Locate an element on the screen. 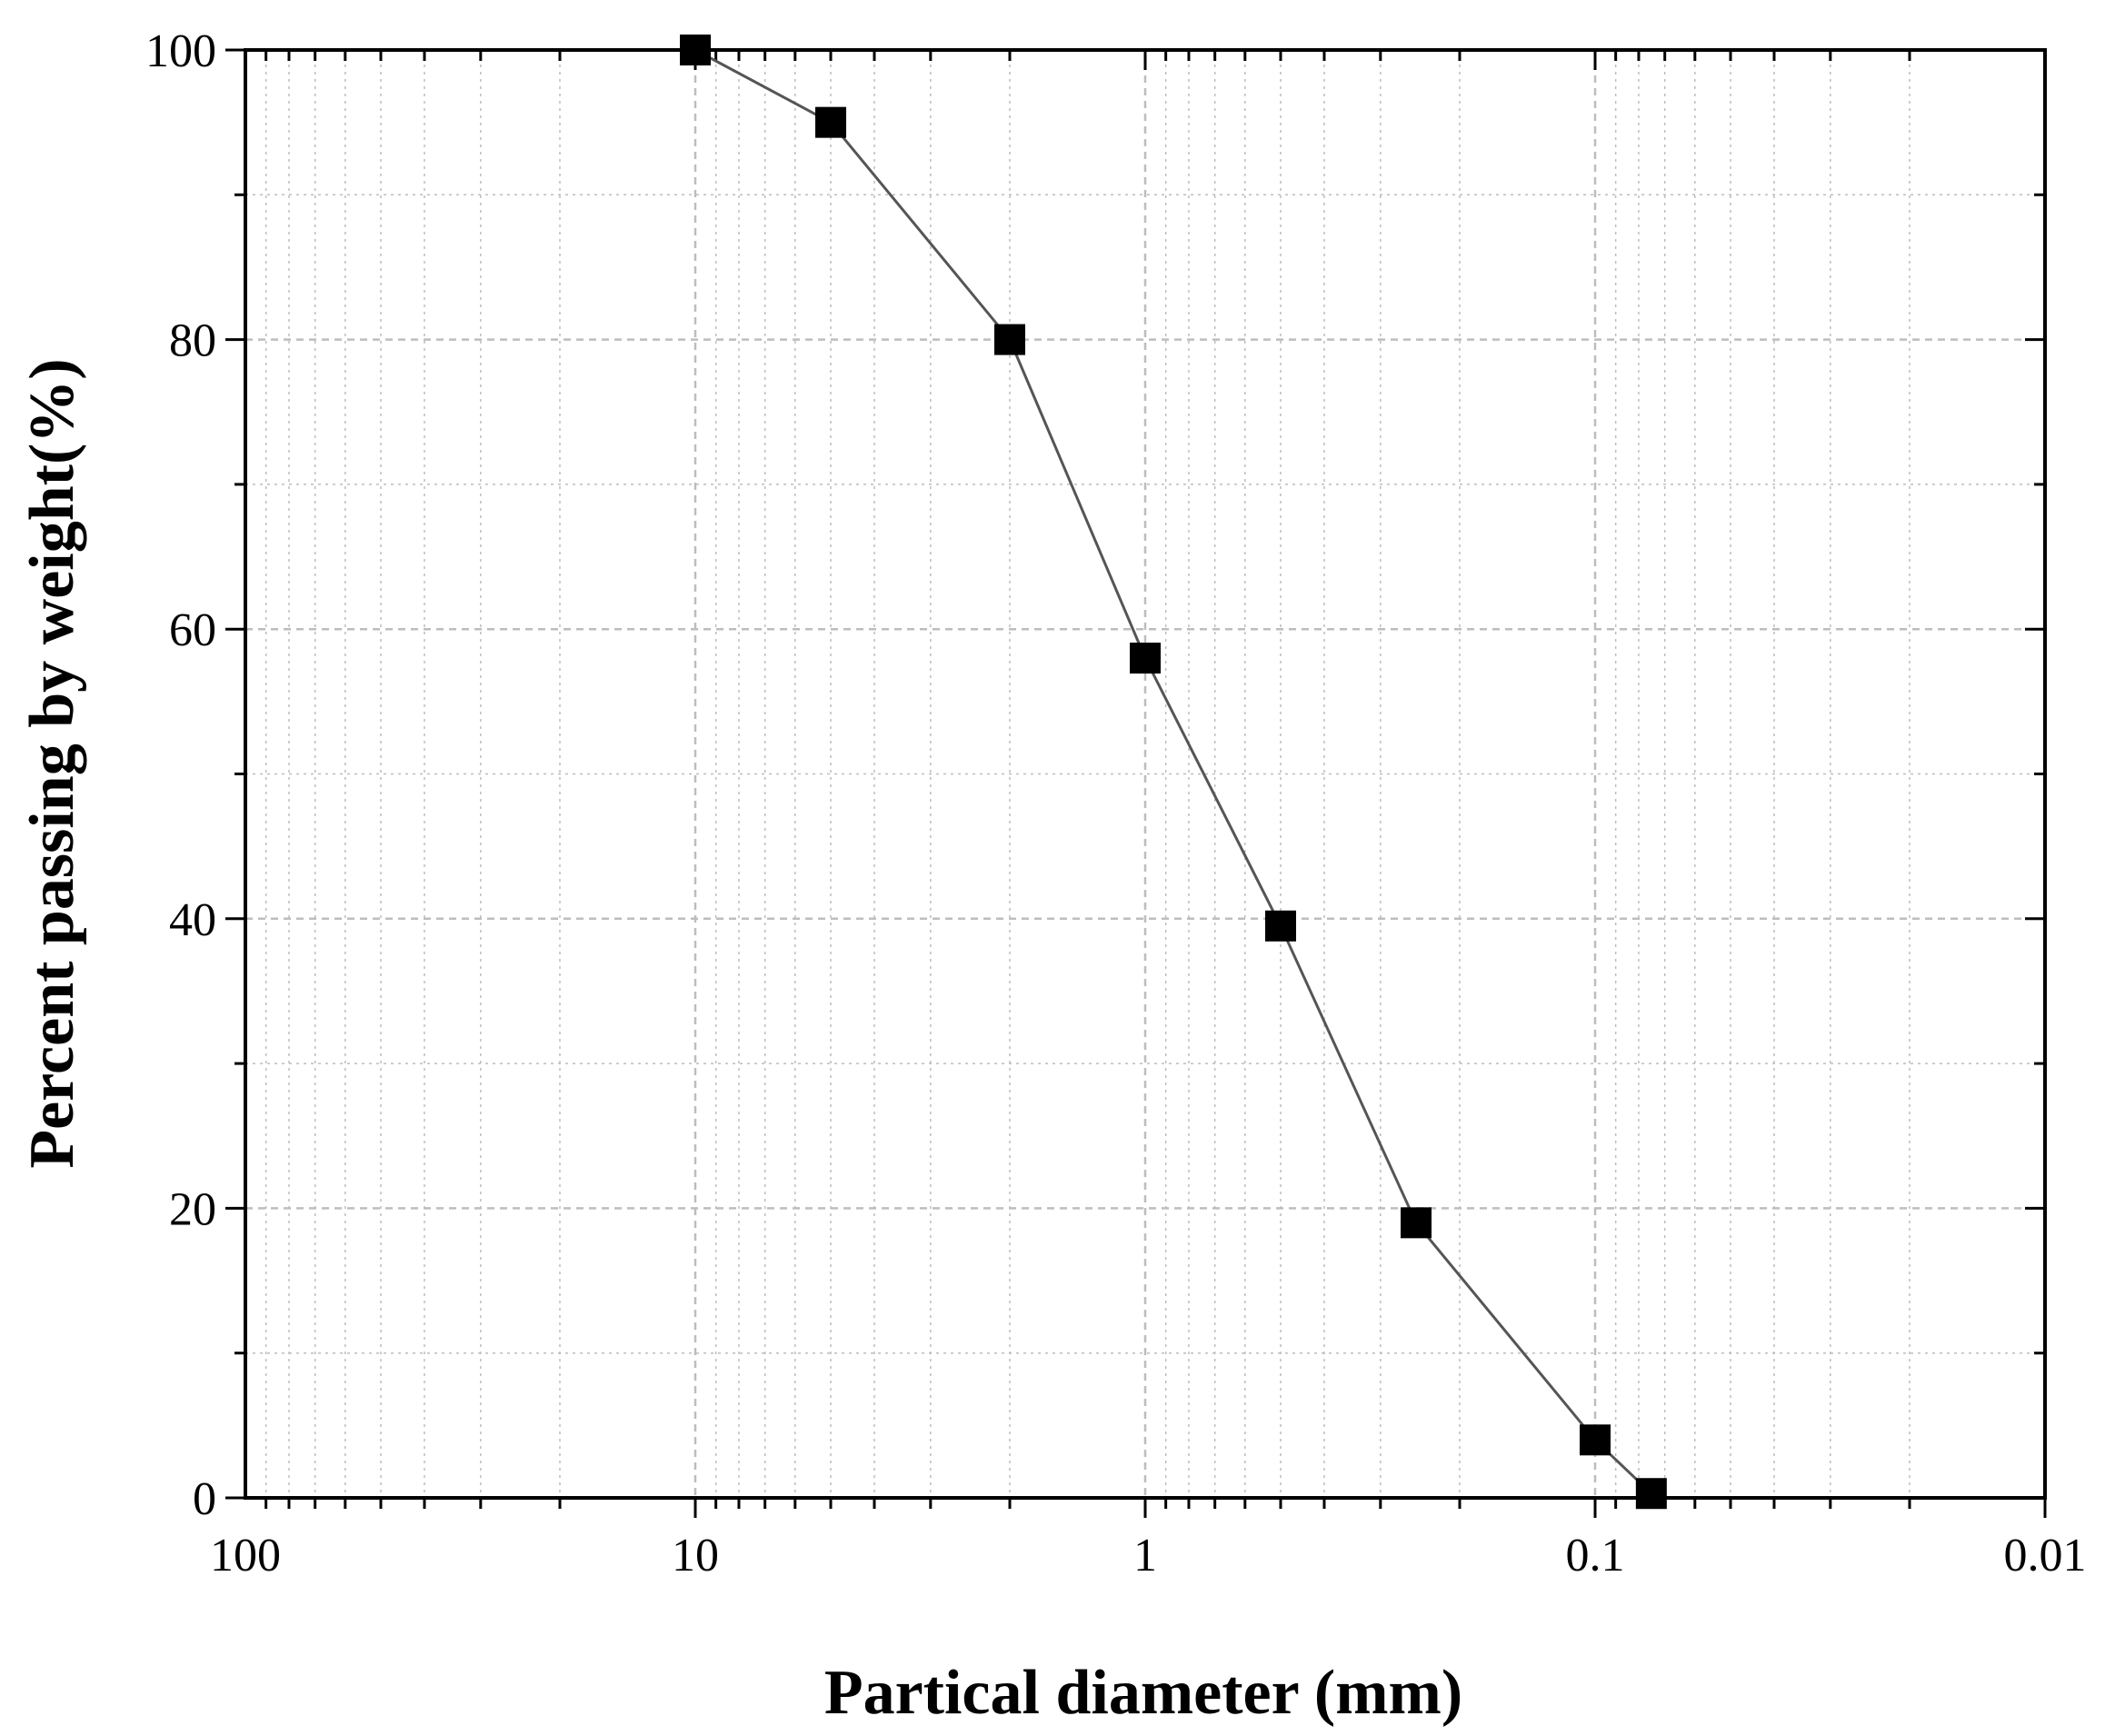 The image size is (2105, 1736). x-tick-label: 0.01 is located at coordinates (2046, 1555).